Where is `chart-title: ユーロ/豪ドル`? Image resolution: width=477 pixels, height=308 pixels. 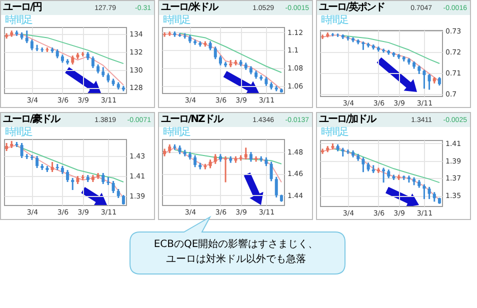 chart-title: ユーロ/豪ドル is located at coordinates (31, 120).